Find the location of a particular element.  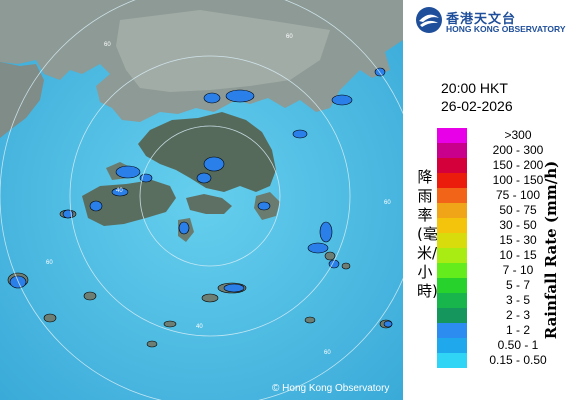

legend-range-label: >300 is located at coordinates (518, 135).